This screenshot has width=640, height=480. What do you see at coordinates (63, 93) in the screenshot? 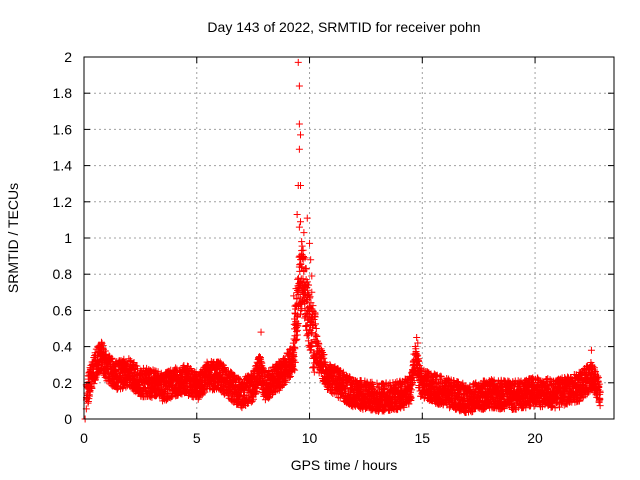
I see `y-tick-label: 1.8` at bounding box center [63, 93].